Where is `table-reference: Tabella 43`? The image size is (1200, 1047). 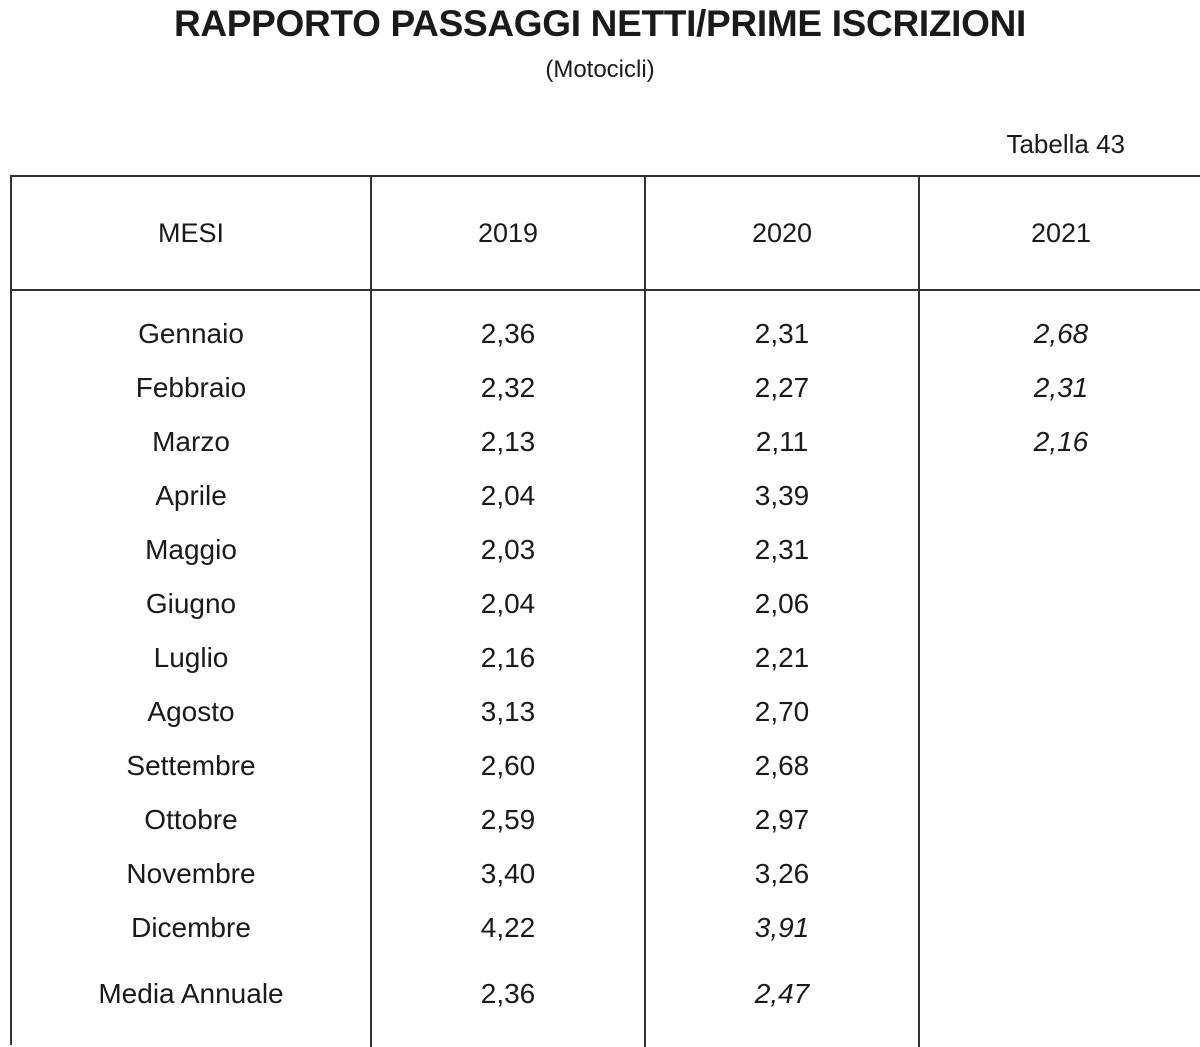 table-reference: Tabella 43 is located at coordinates (1065, 144).